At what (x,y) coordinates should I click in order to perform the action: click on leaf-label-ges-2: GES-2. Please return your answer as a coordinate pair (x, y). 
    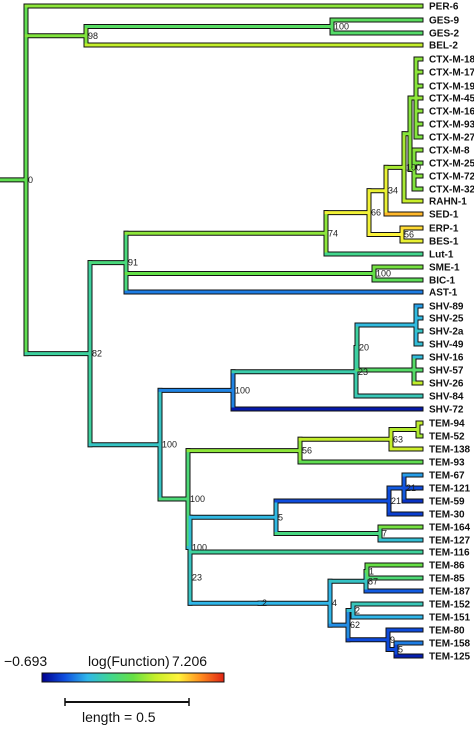
    Looking at the image, I should click on (444, 34).